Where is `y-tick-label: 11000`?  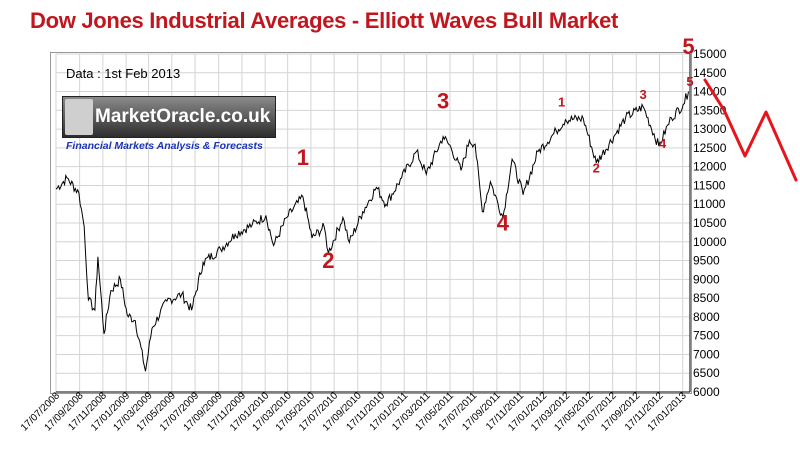
y-tick-label: 11000 is located at coordinates (709, 204).